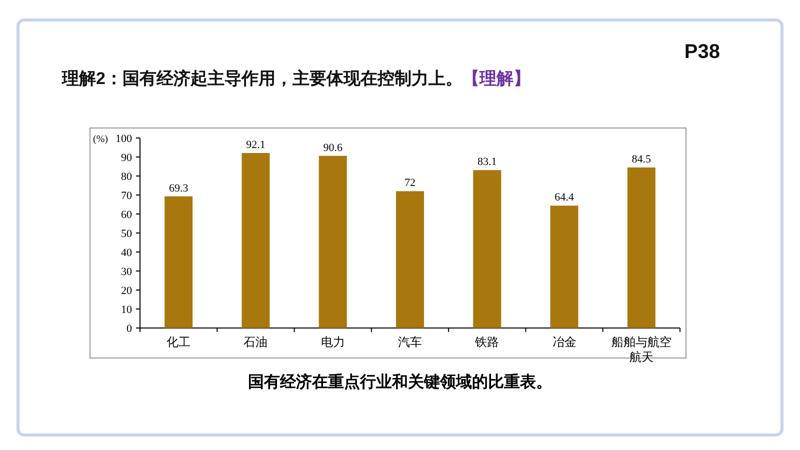 The width and height of the screenshot is (800, 450). I want to click on data-label: 84.5, so click(642, 159).